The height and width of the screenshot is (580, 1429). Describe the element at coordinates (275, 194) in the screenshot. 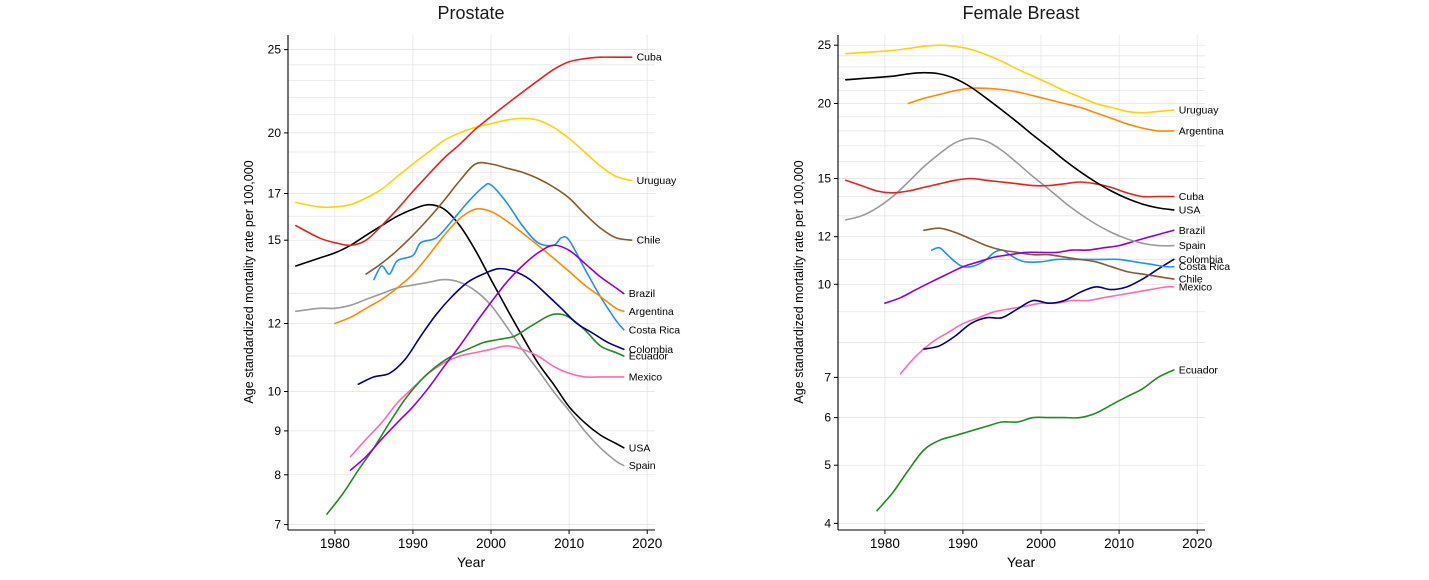

I see `y-tick-label: 17` at that location.